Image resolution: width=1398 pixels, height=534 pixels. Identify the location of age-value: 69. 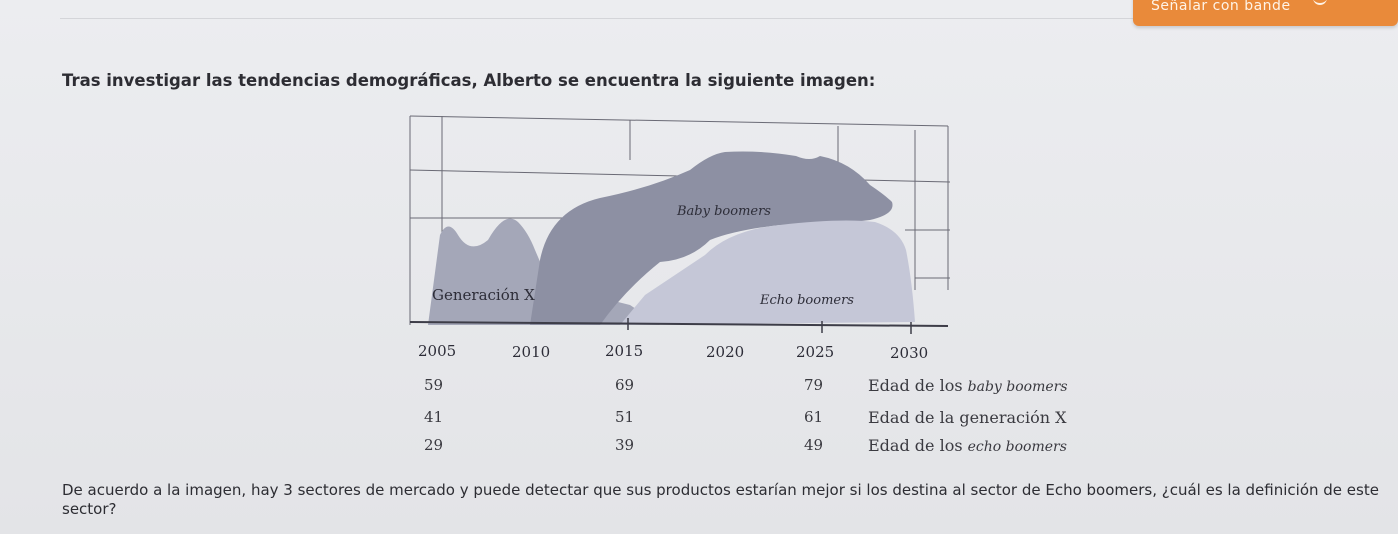
(625, 385).